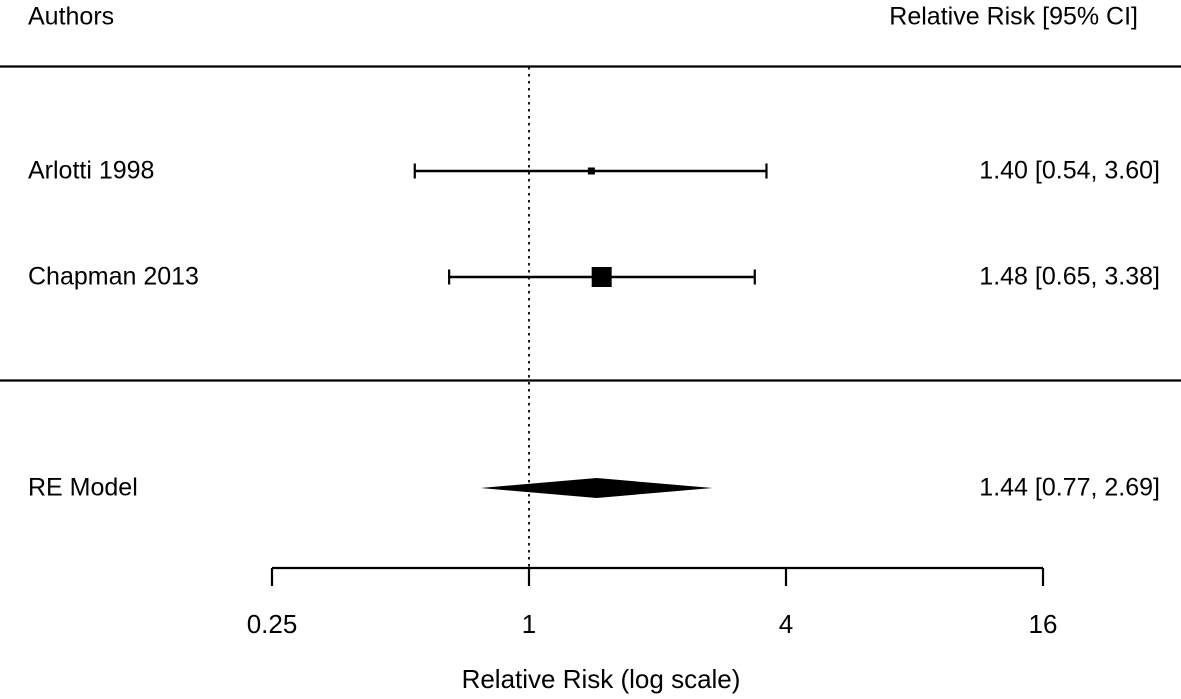 The height and width of the screenshot is (699, 1181). Describe the element at coordinates (1069, 170) in the screenshot. I see `study-annotation: 1.40 [0.54, 3.60]` at that location.